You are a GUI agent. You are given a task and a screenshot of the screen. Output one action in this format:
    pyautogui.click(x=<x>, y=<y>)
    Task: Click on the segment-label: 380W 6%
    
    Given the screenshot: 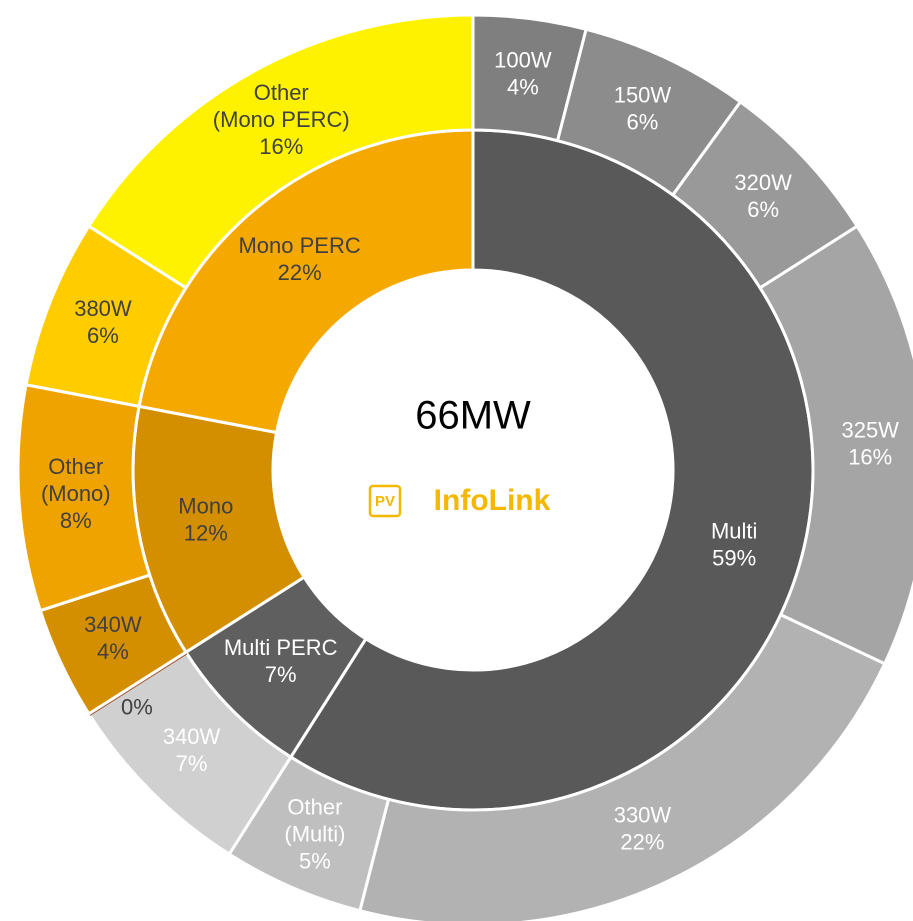 What is the action you would take?
    pyautogui.click(x=103, y=322)
    